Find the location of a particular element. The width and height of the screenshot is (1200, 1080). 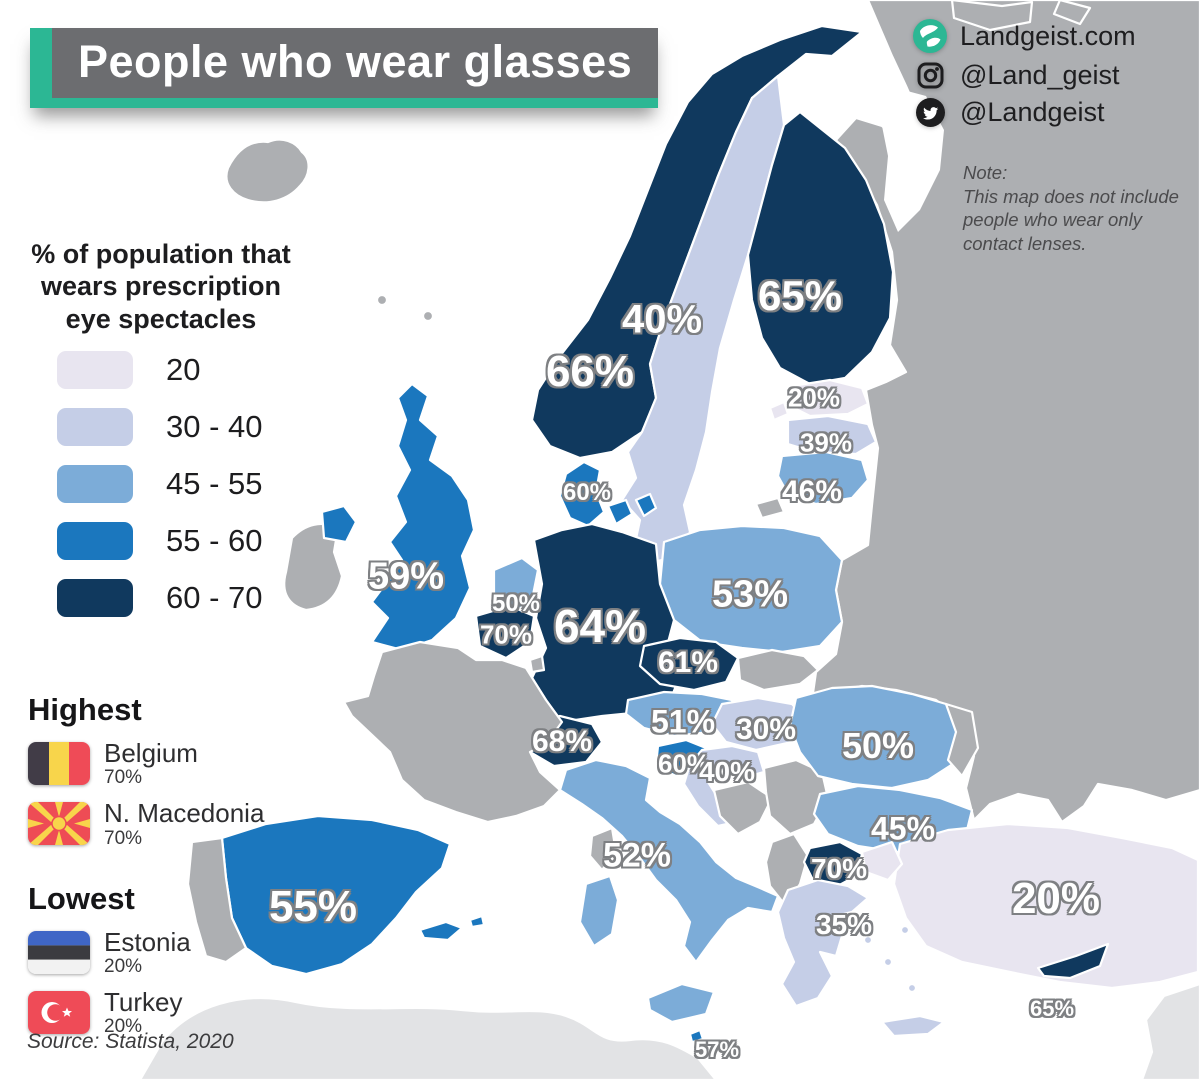

note-heading: Note: is located at coordinates (985, 172).